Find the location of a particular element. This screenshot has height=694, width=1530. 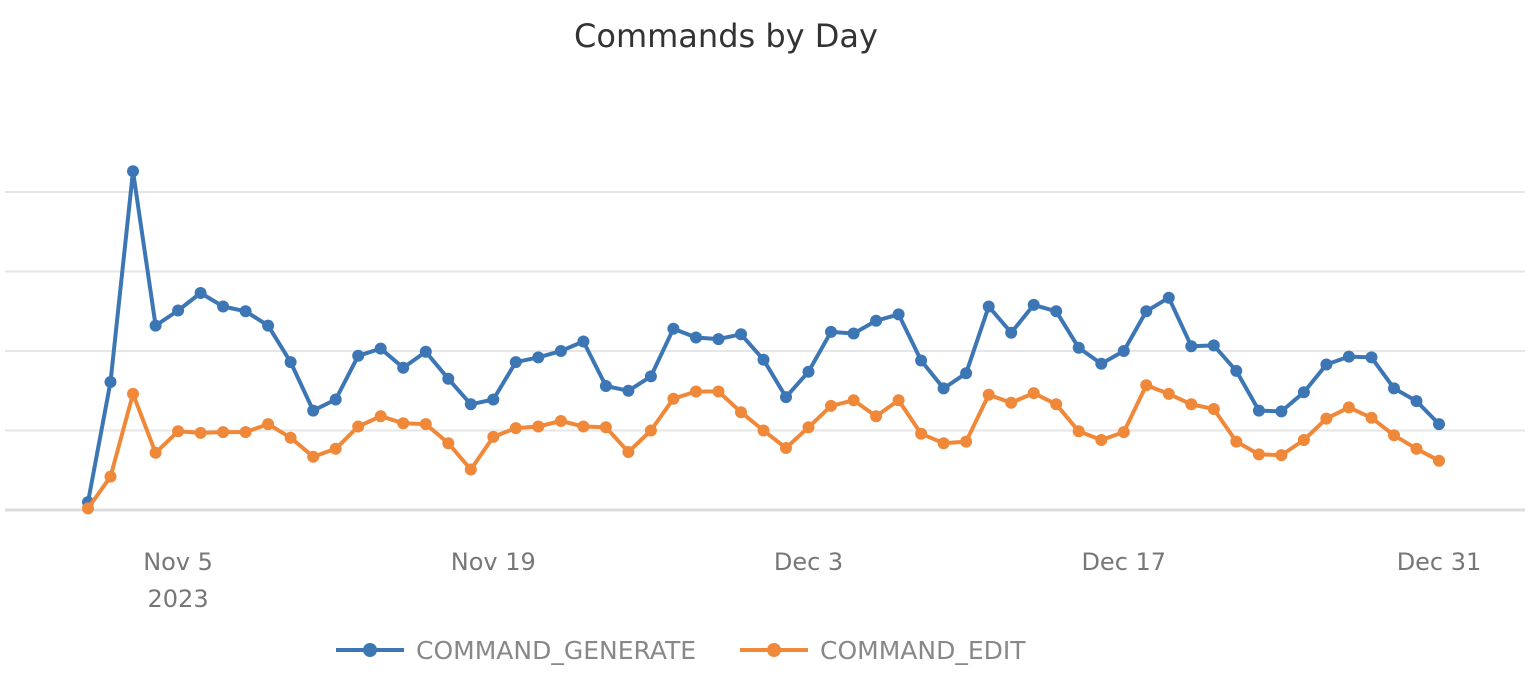

legend: COMMAND_GENERATE COMMAND_EDIT is located at coordinates (681, 650).